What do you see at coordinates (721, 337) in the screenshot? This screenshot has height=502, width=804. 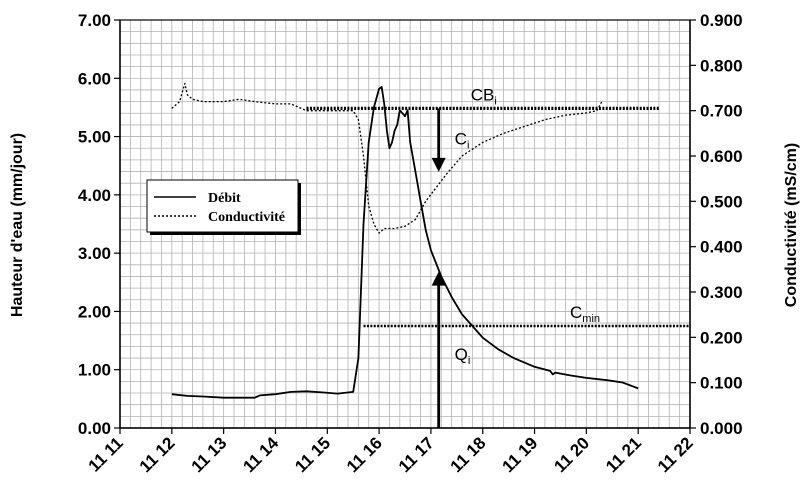 I see `y-right-tick-label: 0.200` at bounding box center [721, 337].